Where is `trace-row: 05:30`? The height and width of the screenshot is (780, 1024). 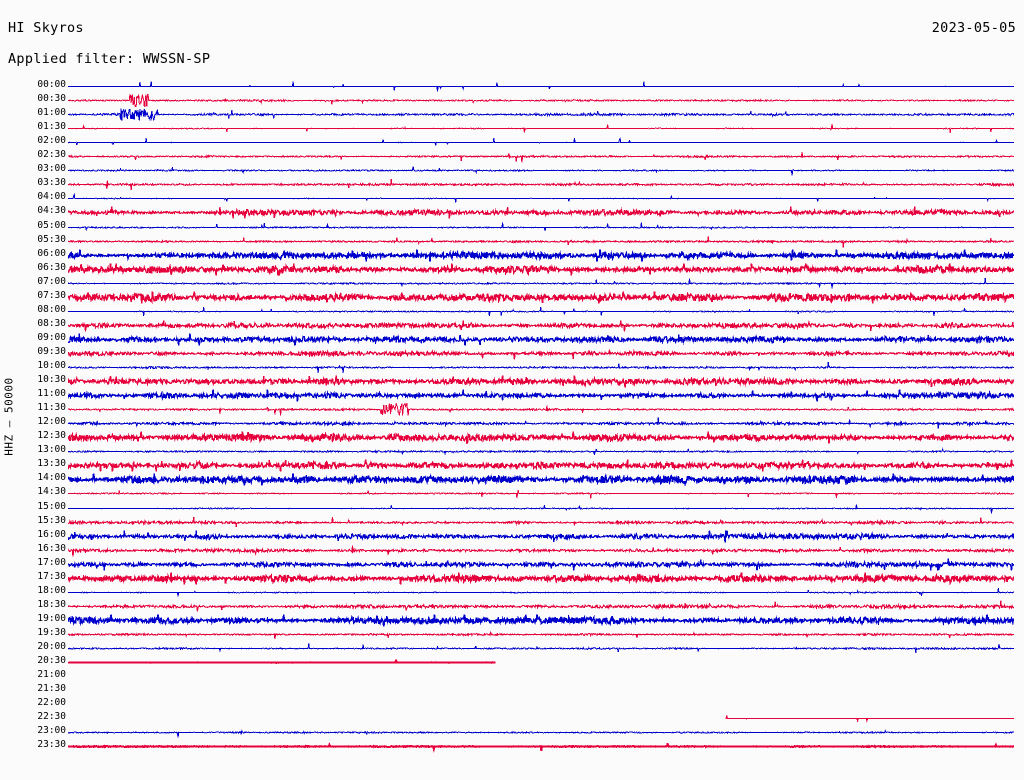
trace-row: 05:30 is located at coordinates (512, 241).